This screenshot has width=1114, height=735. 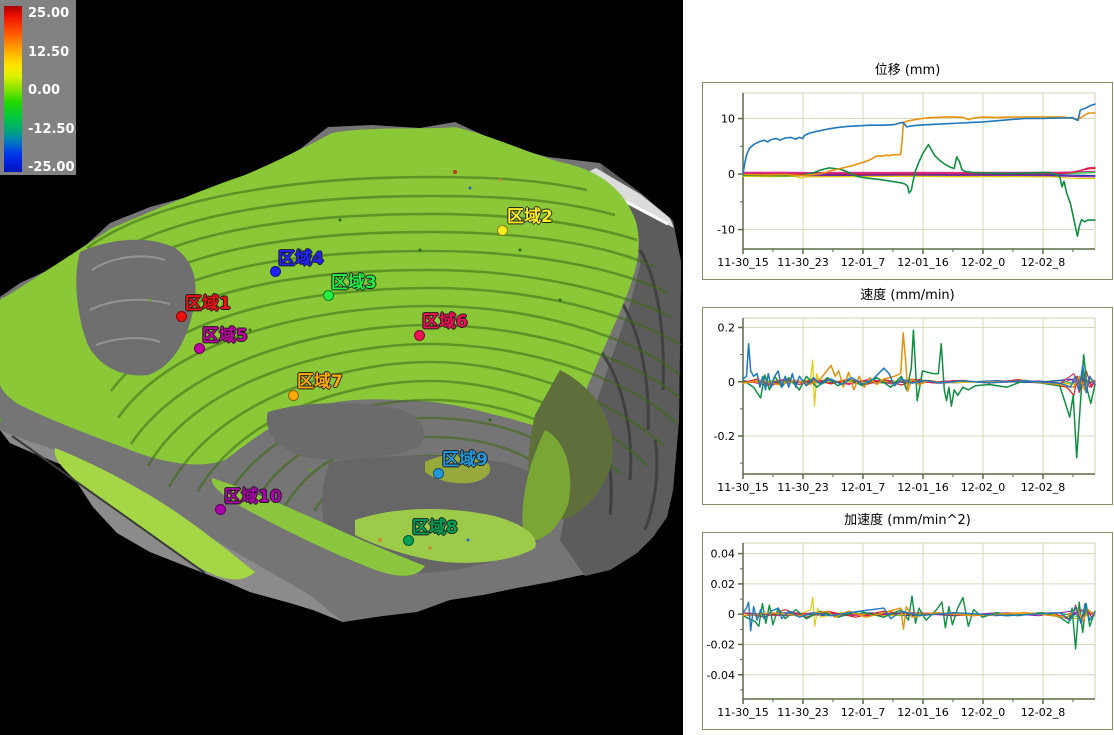 What do you see at coordinates (445, 322) in the screenshot?
I see `region-label: 区域6` at bounding box center [445, 322].